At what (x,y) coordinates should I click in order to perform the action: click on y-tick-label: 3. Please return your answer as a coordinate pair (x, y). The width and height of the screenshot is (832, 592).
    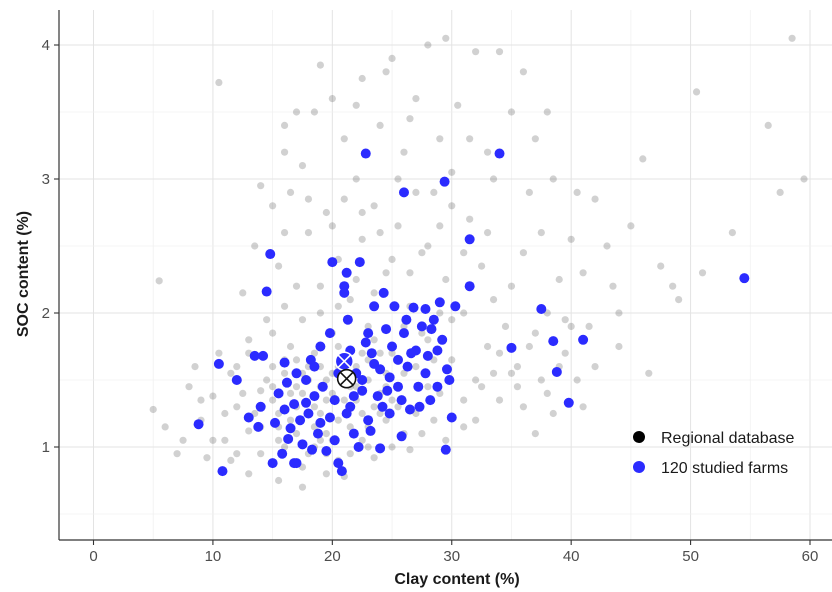
    Looking at the image, I should click on (46, 179).